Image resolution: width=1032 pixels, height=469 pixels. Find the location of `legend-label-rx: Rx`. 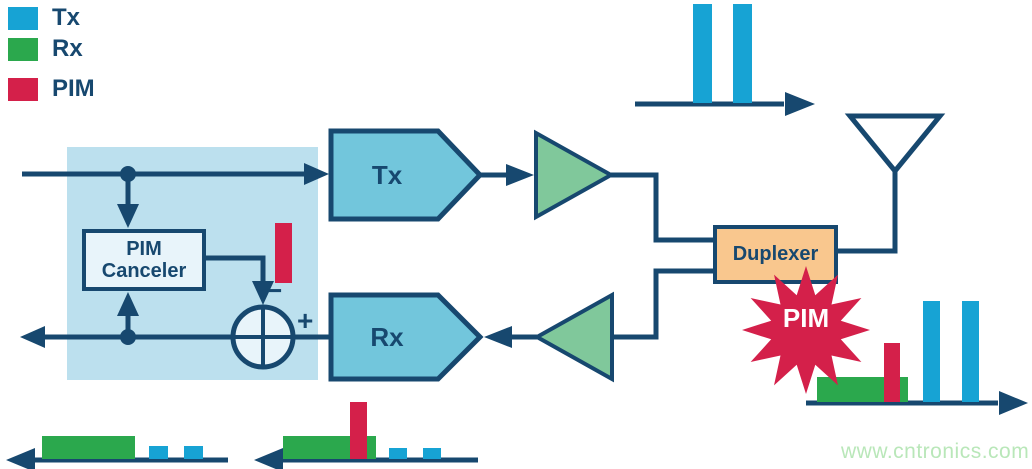

legend-label-rx: Rx is located at coordinates (67, 48).